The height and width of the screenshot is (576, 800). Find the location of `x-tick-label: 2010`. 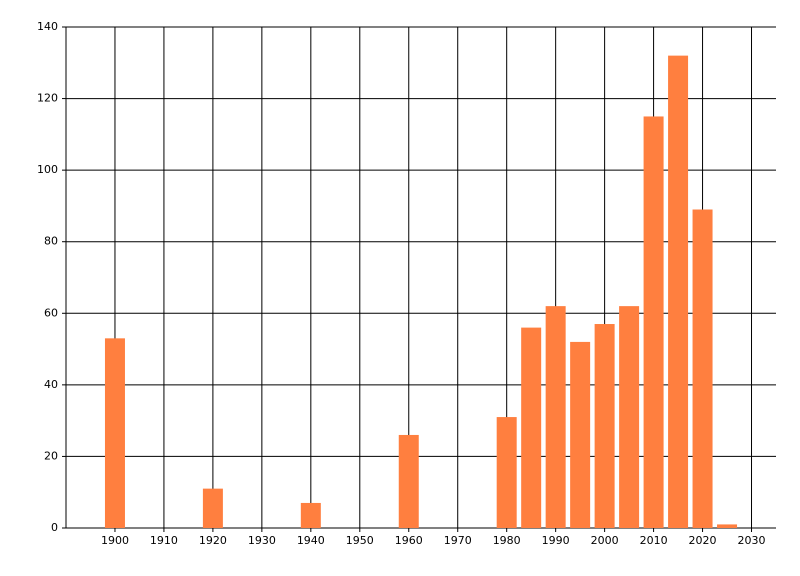

x-tick-label: 2010 is located at coordinates (654, 540).